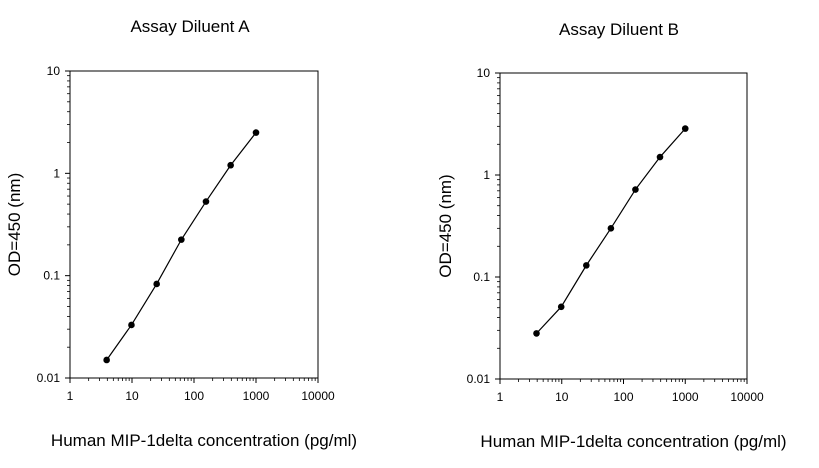 The image size is (819, 468). Describe the element at coordinates (619, 29) in the screenshot. I see `chart-title: Assay Diluent B` at that location.